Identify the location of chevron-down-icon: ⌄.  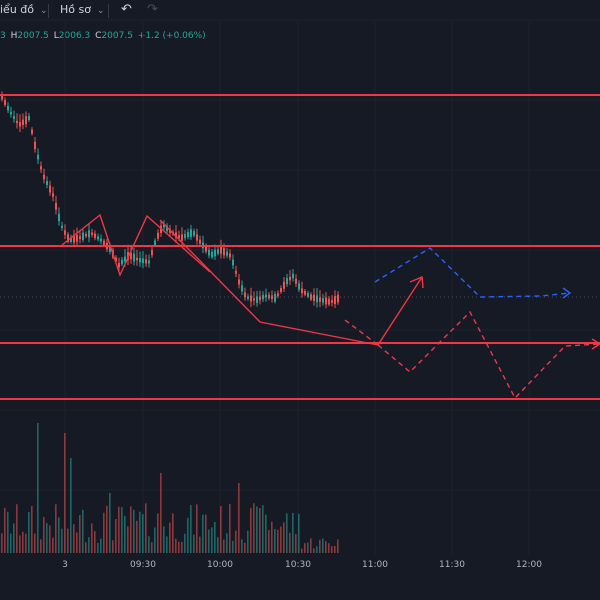
(100, 11).